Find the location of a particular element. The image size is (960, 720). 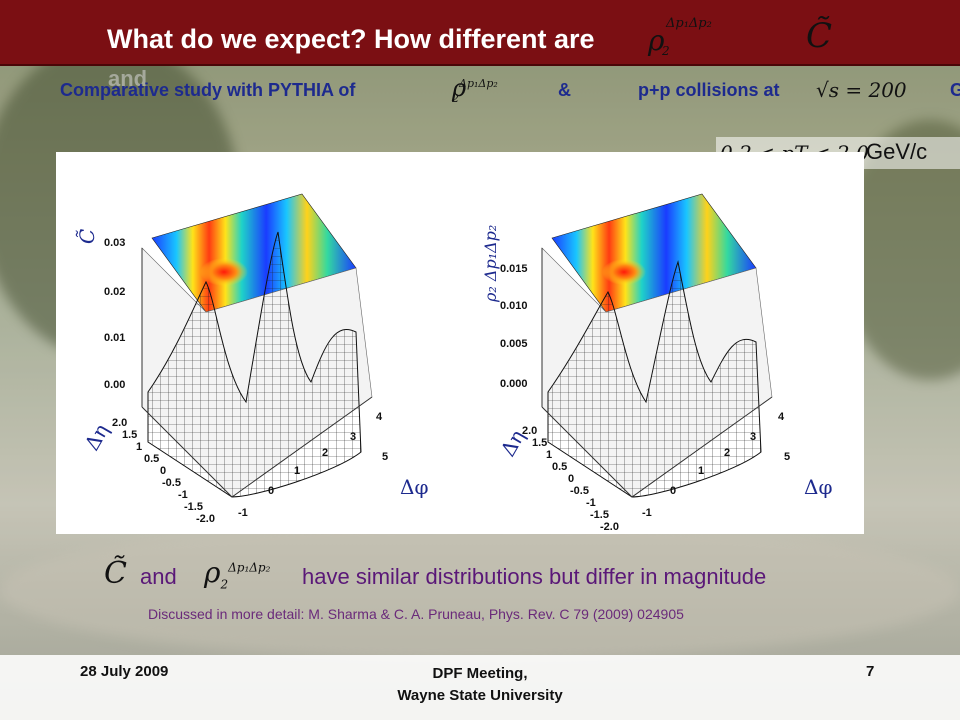

plot-left-phi-tick: 1 is located at coordinates (297, 471).